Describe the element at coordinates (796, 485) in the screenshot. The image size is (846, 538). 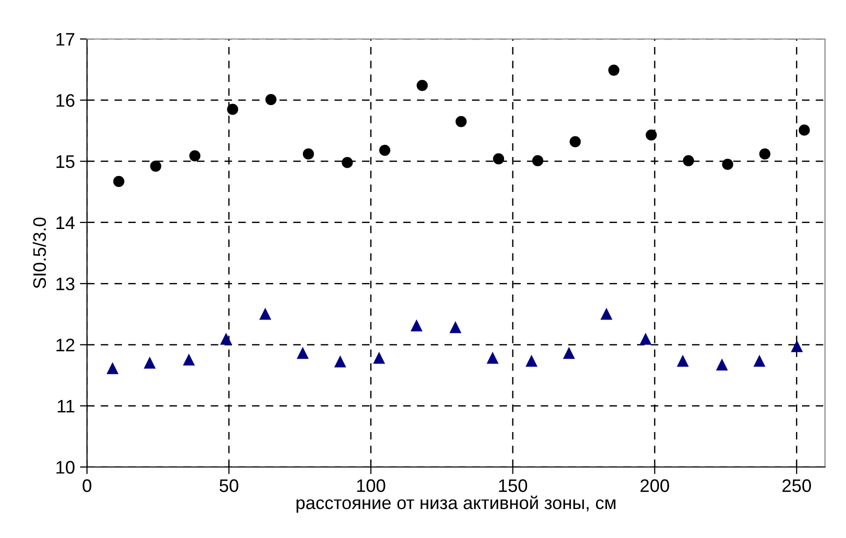
I see `x-tick-label: 250` at that location.